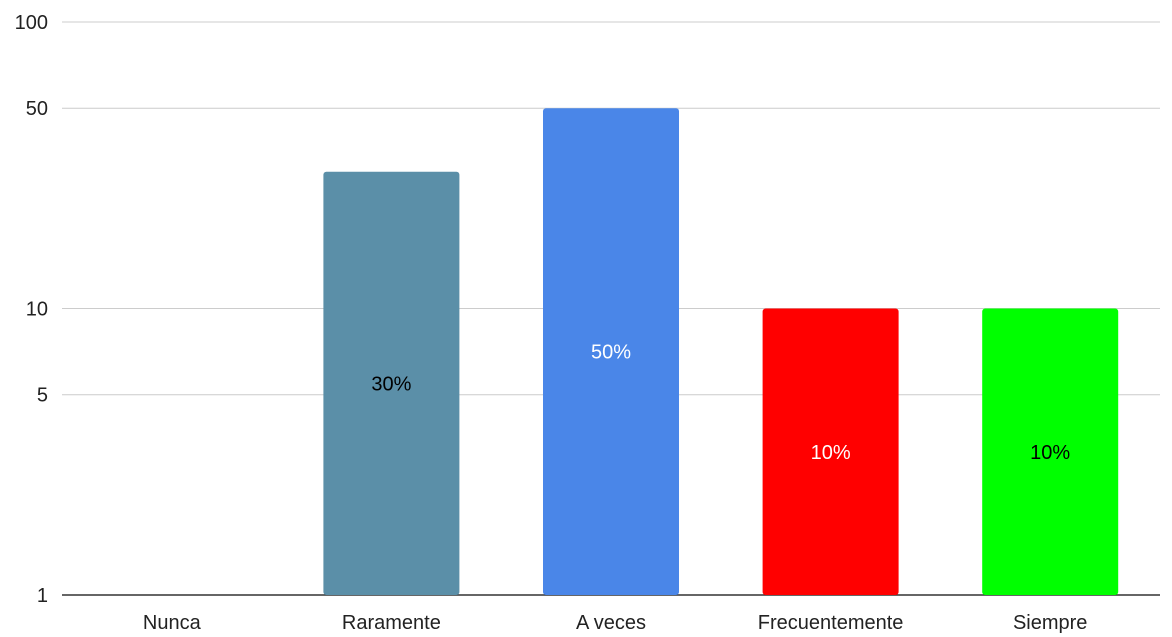  I want to click on x-tick-label-raramente: Raramente, so click(391, 623).